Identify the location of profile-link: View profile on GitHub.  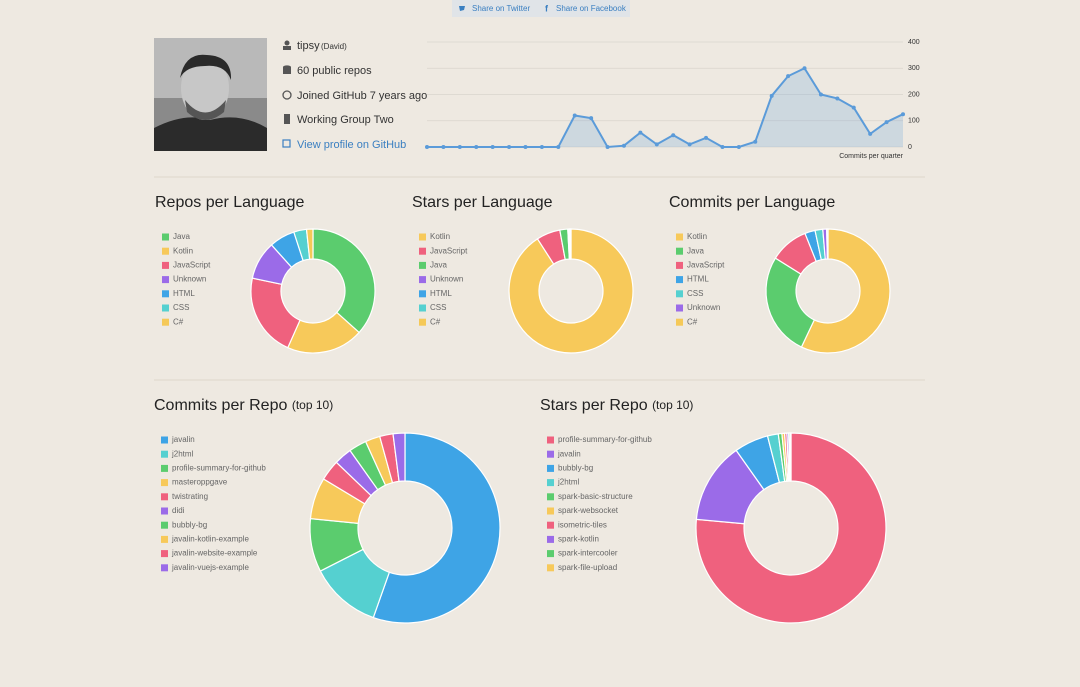
(351, 145).